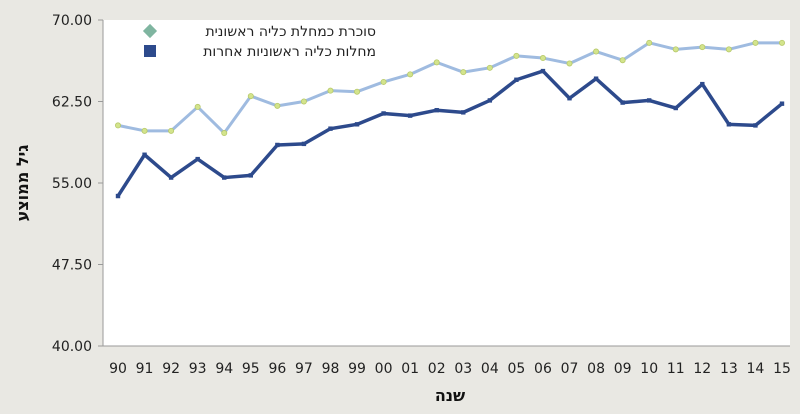  What do you see at coordinates (357, 369) in the screenshot?
I see `x-tick-label: 99` at bounding box center [357, 369].